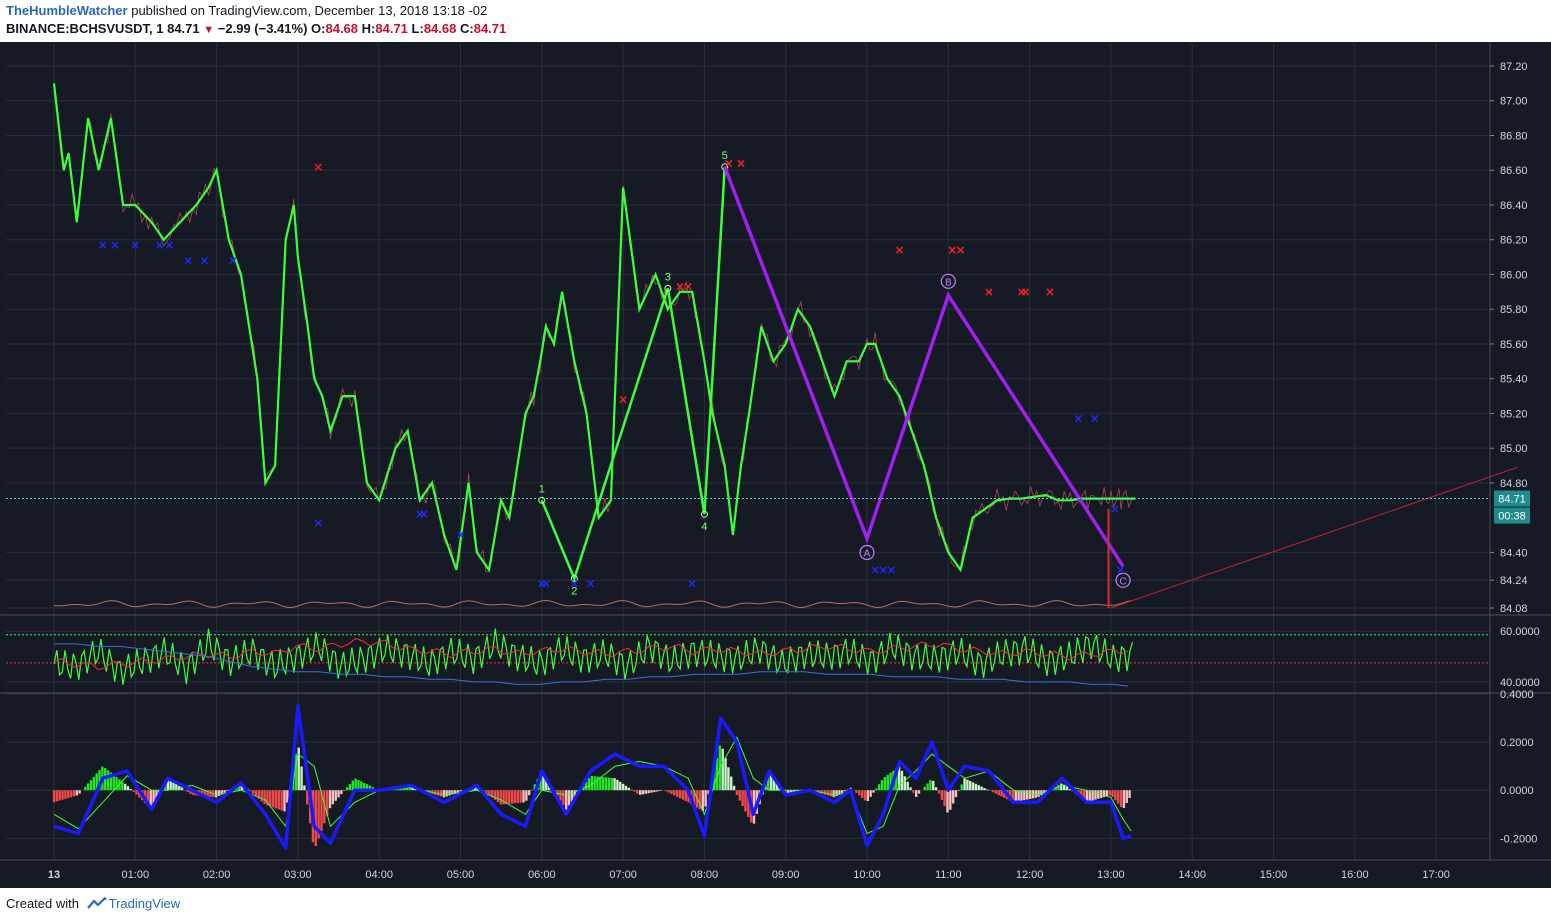 This screenshot has width=1551, height=922. Describe the element at coordinates (1514, 206) in the screenshot. I see `y-tick-label: 86.40` at that location.